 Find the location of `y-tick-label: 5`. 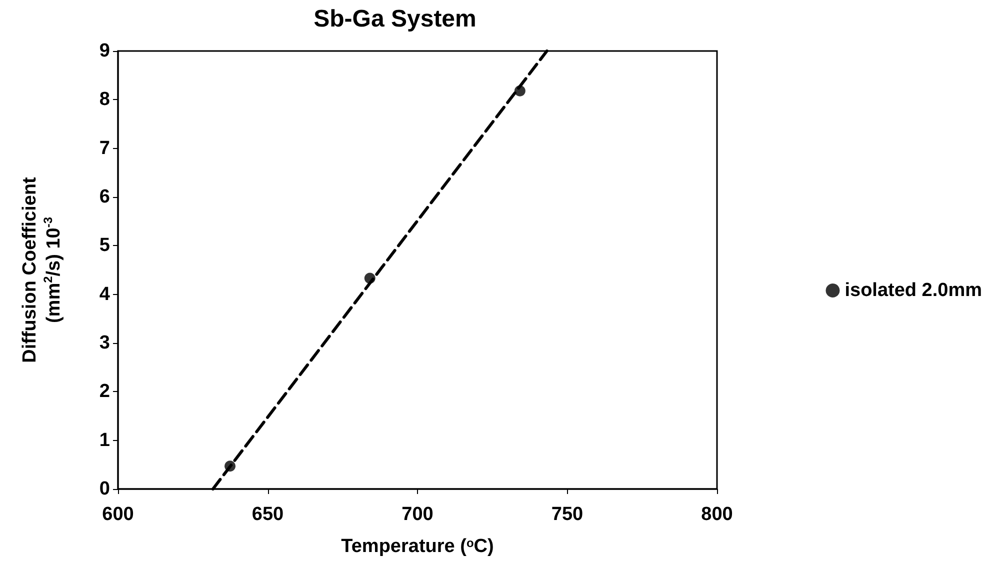

y-tick-label: 5 is located at coordinates (104, 245).